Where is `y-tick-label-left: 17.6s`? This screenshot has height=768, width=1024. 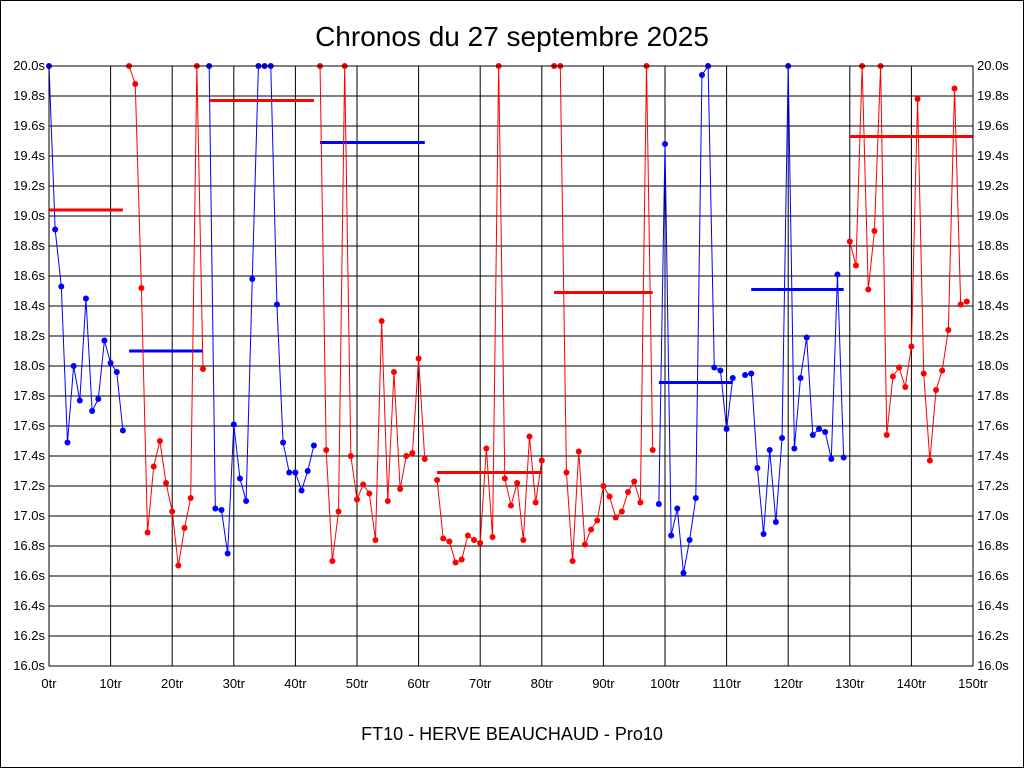 y-tick-label-left: 17.6s is located at coordinates (29, 425).